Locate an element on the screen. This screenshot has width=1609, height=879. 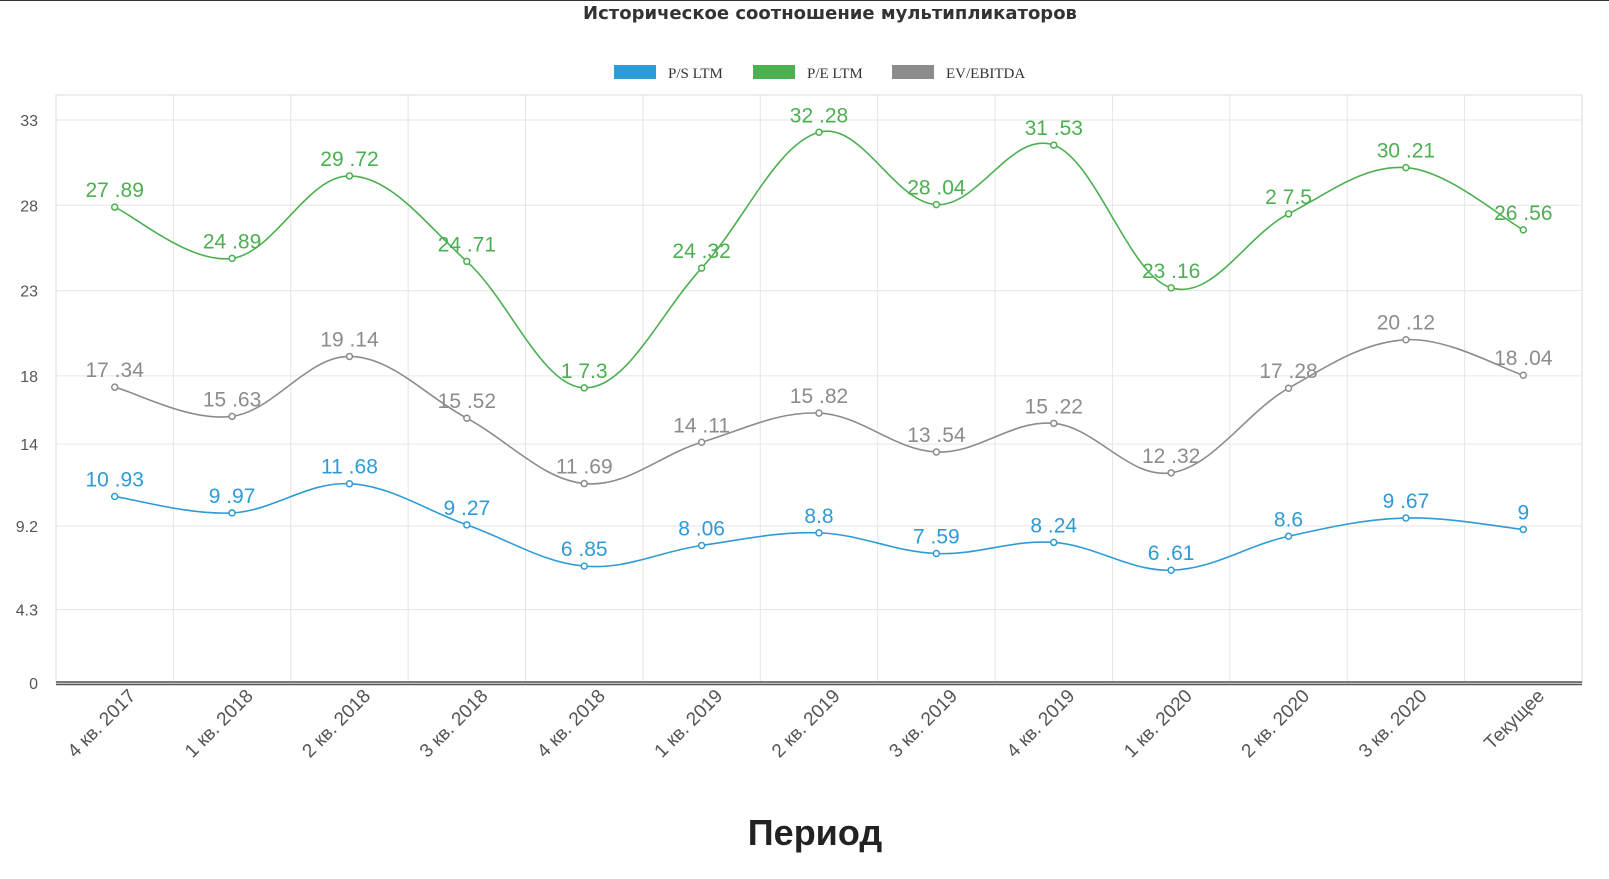
legend-item: P/S LTM is located at coordinates (668, 73).